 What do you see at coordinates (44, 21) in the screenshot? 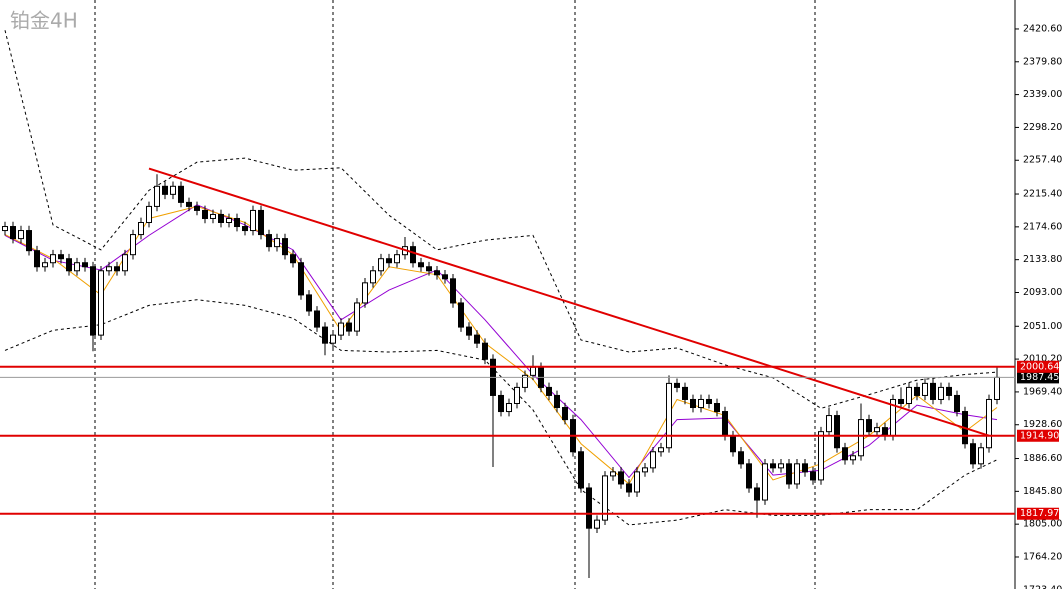
I see `chart-title: 铂金4H` at bounding box center [44, 21].